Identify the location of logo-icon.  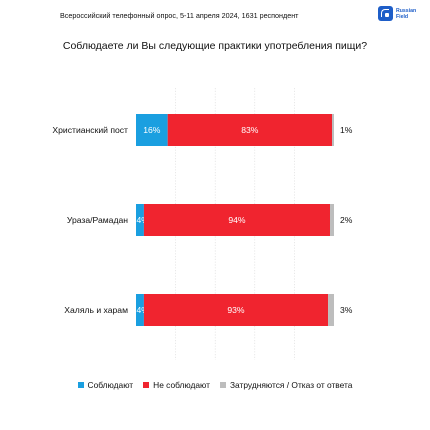
(385, 13).